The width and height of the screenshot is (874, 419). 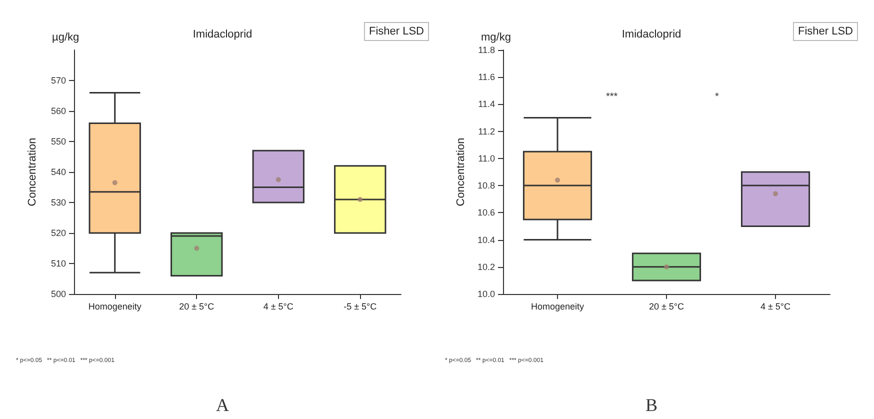 I want to click on x-tick-label: -5 ± 5°C, so click(x=361, y=307).